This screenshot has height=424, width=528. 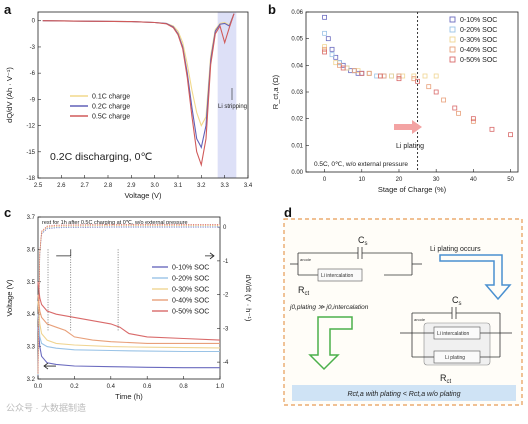 What do you see at coordinates (190, 312) in the screenshot?
I see `legend-label-5: 0-50% SOC` at bounding box center [190, 312].